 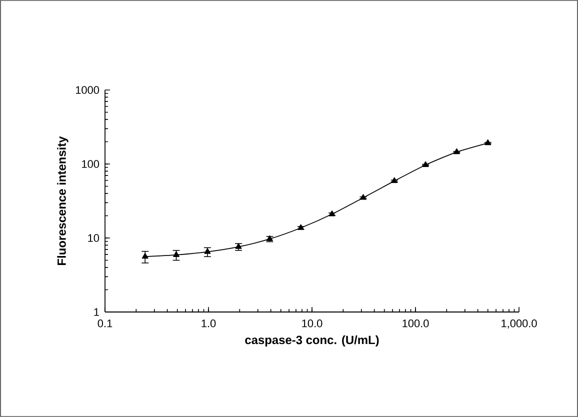 What do you see at coordinates (312, 341) in the screenshot?
I see `x-axis-title: caspase-3 conc. (U/mL)` at bounding box center [312, 341].